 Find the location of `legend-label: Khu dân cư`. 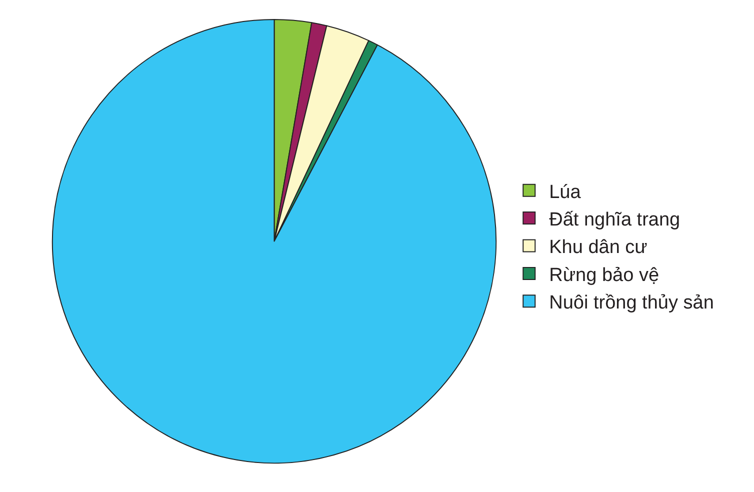

legend-label: Khu dân cư is located at coordinates (598, 247).